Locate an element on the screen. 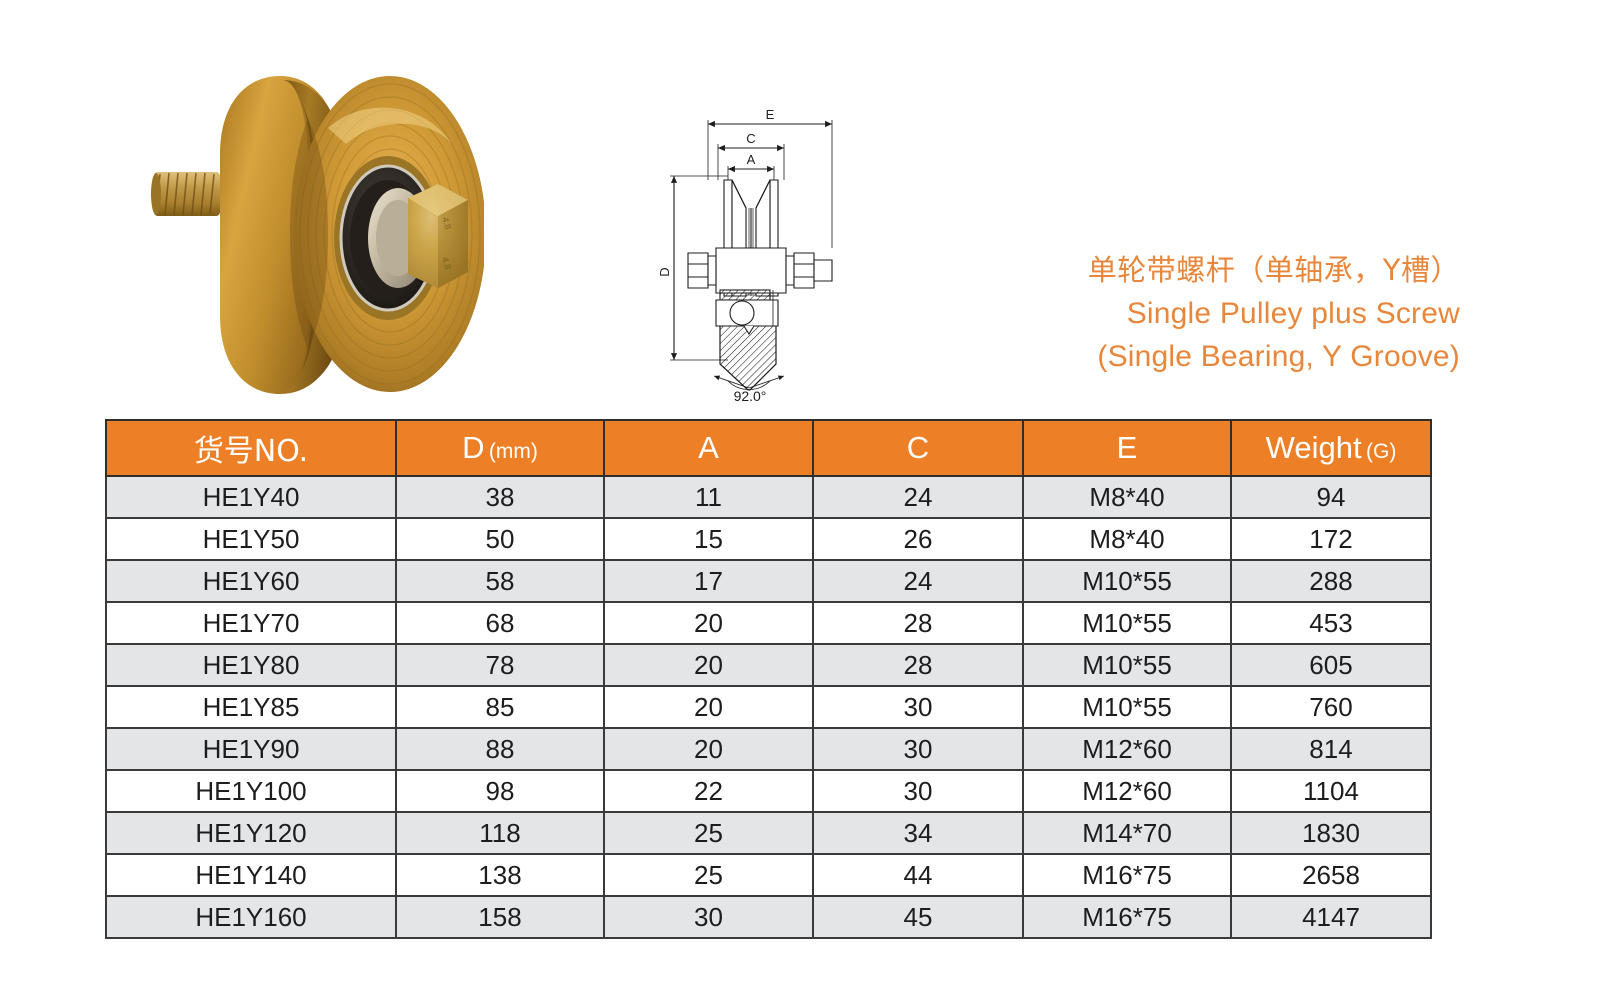 Image resolution: width=1600 pixels, height=1002 pixels. dim-label-c: C is located at coordinates (750, 138).